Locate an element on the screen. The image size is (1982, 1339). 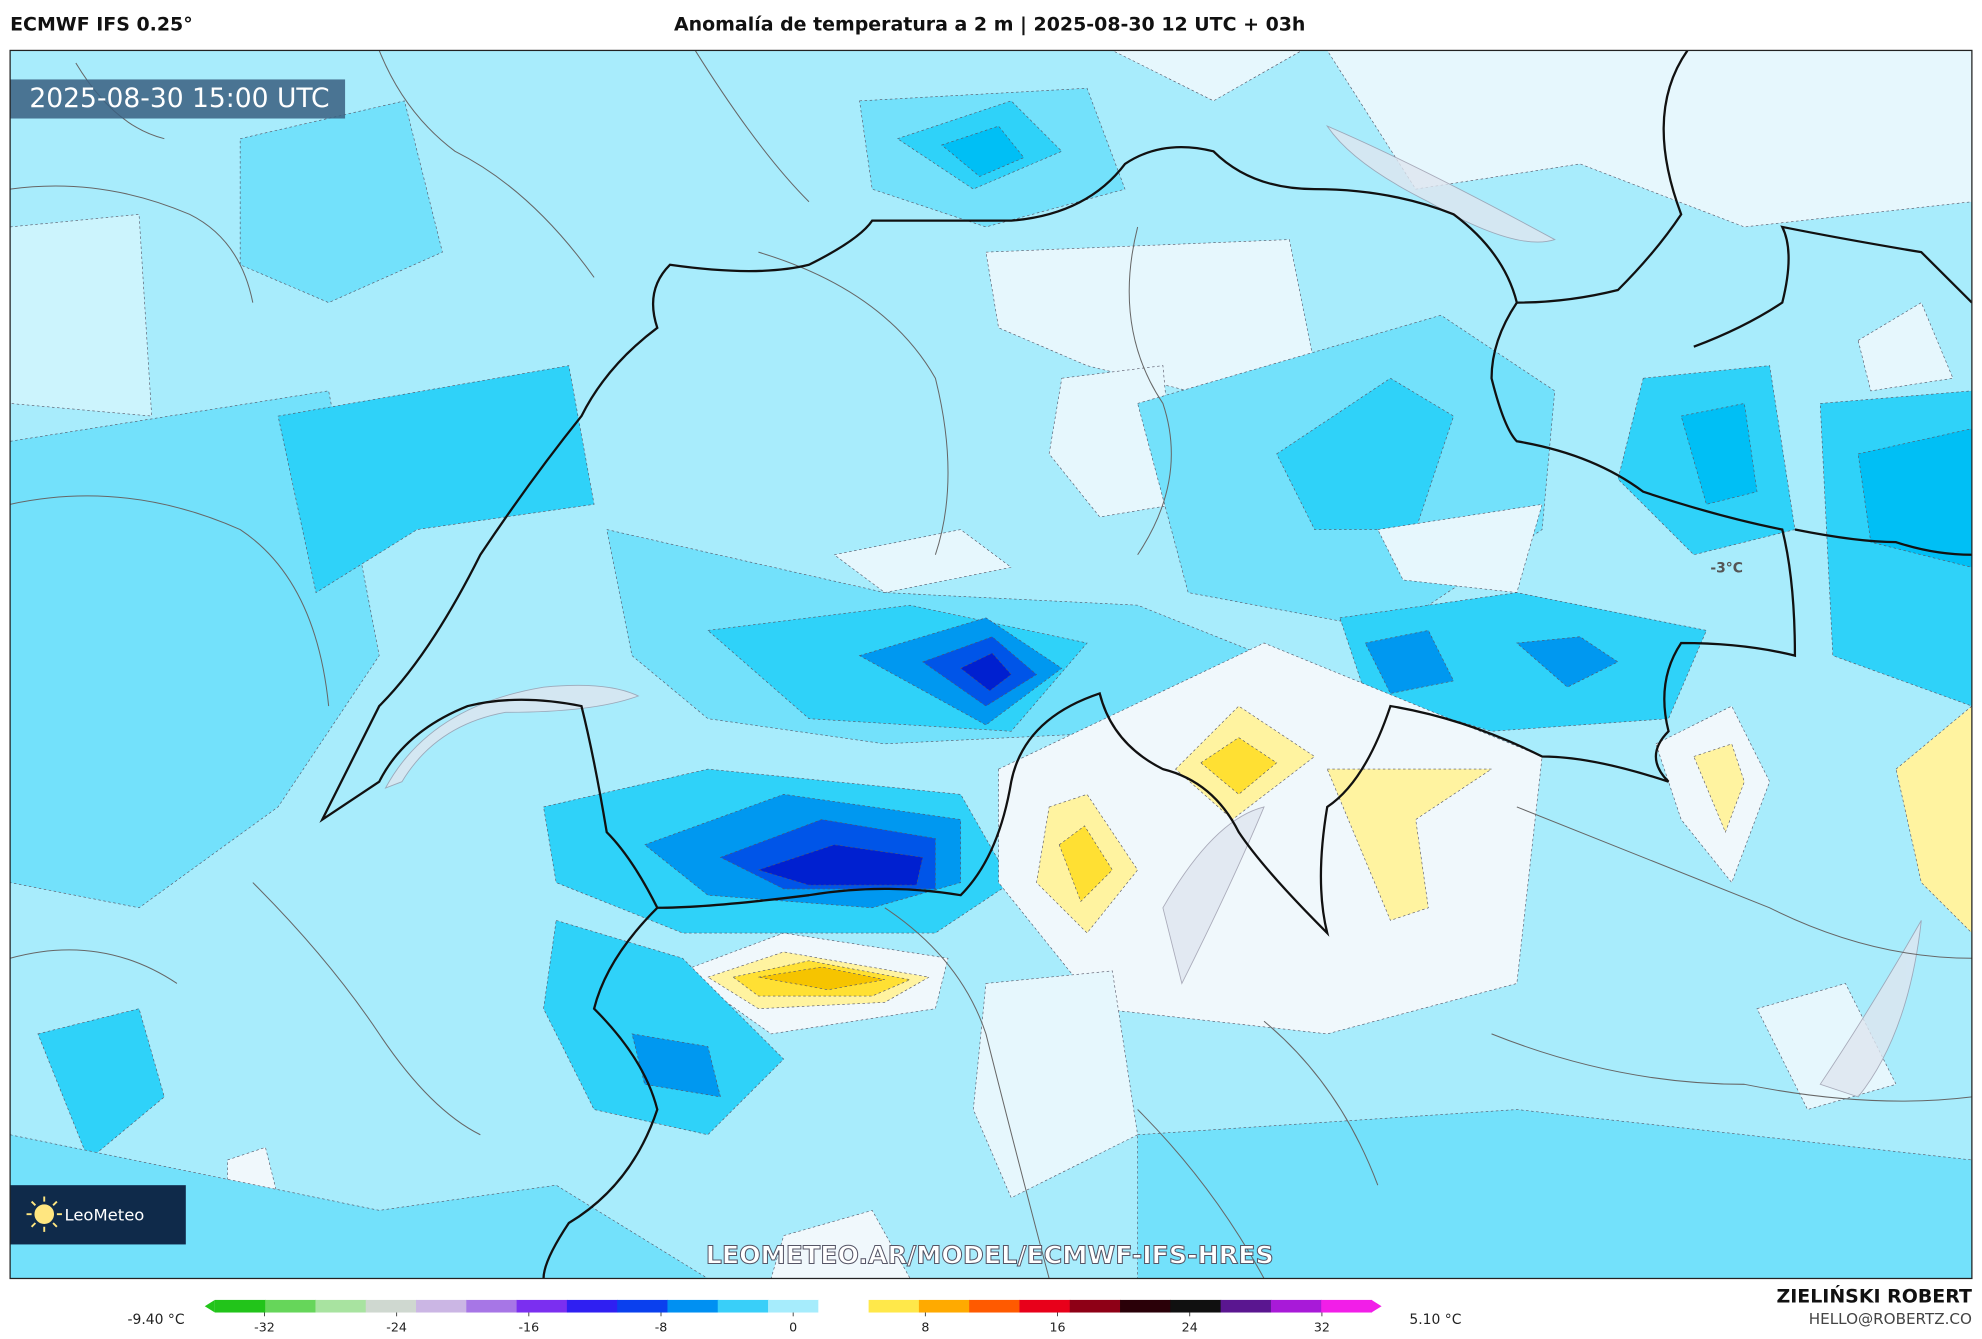
colorbar-tick-label: -32 is located at coordinates (264, 1326).